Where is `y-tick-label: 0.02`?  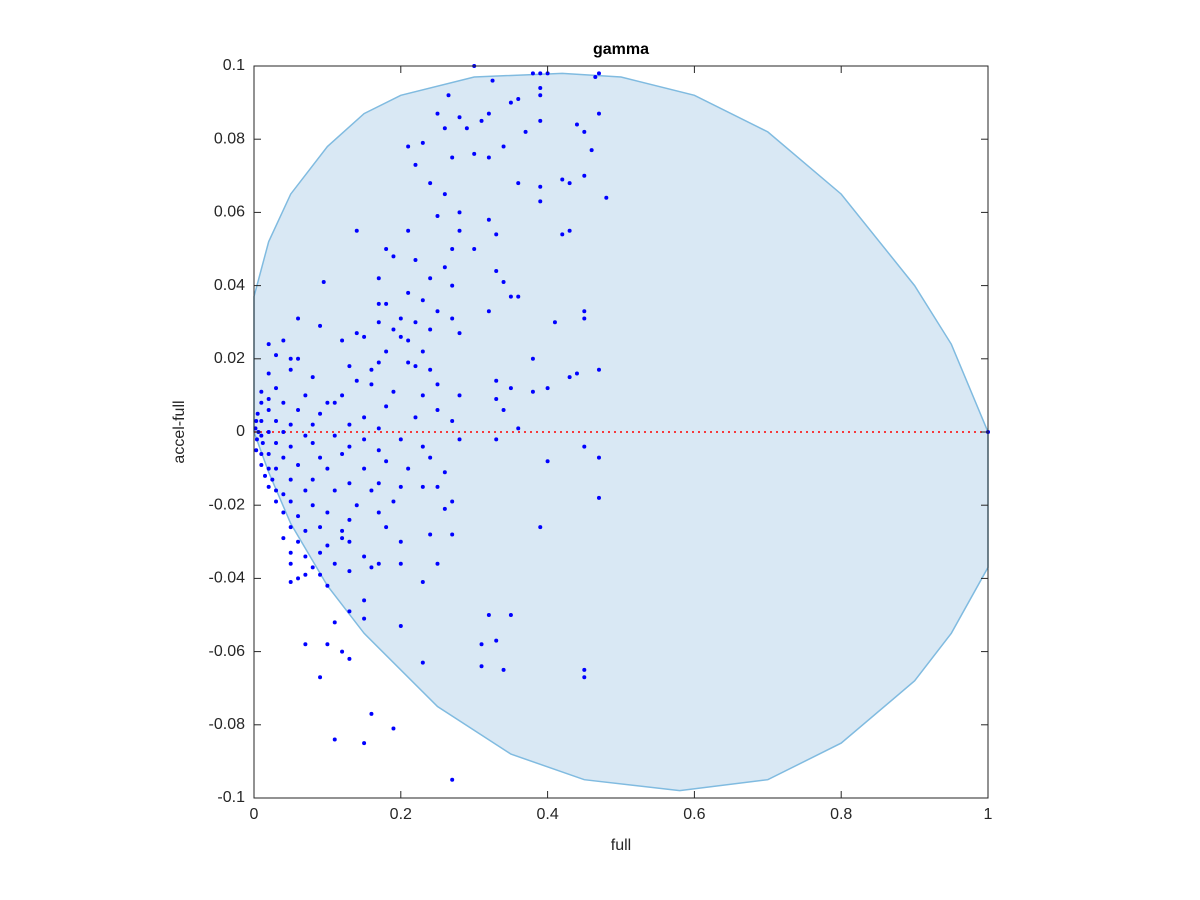 y-tick-label: 0.02 is located at coordinates (229, 358).